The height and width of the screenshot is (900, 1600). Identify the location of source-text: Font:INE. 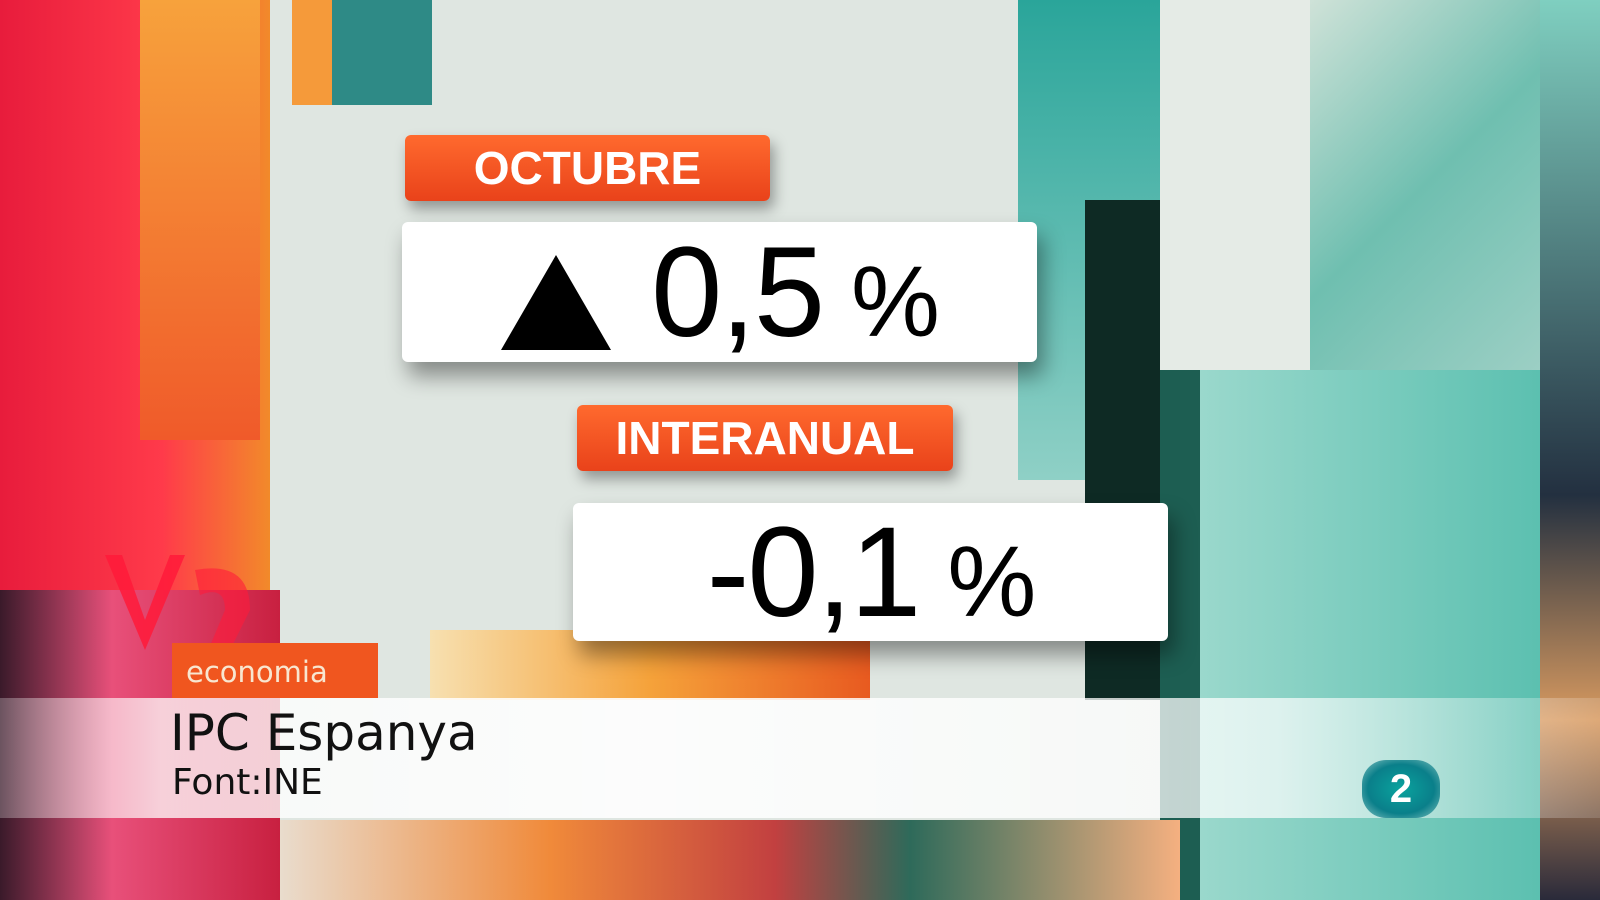
(247, 782).